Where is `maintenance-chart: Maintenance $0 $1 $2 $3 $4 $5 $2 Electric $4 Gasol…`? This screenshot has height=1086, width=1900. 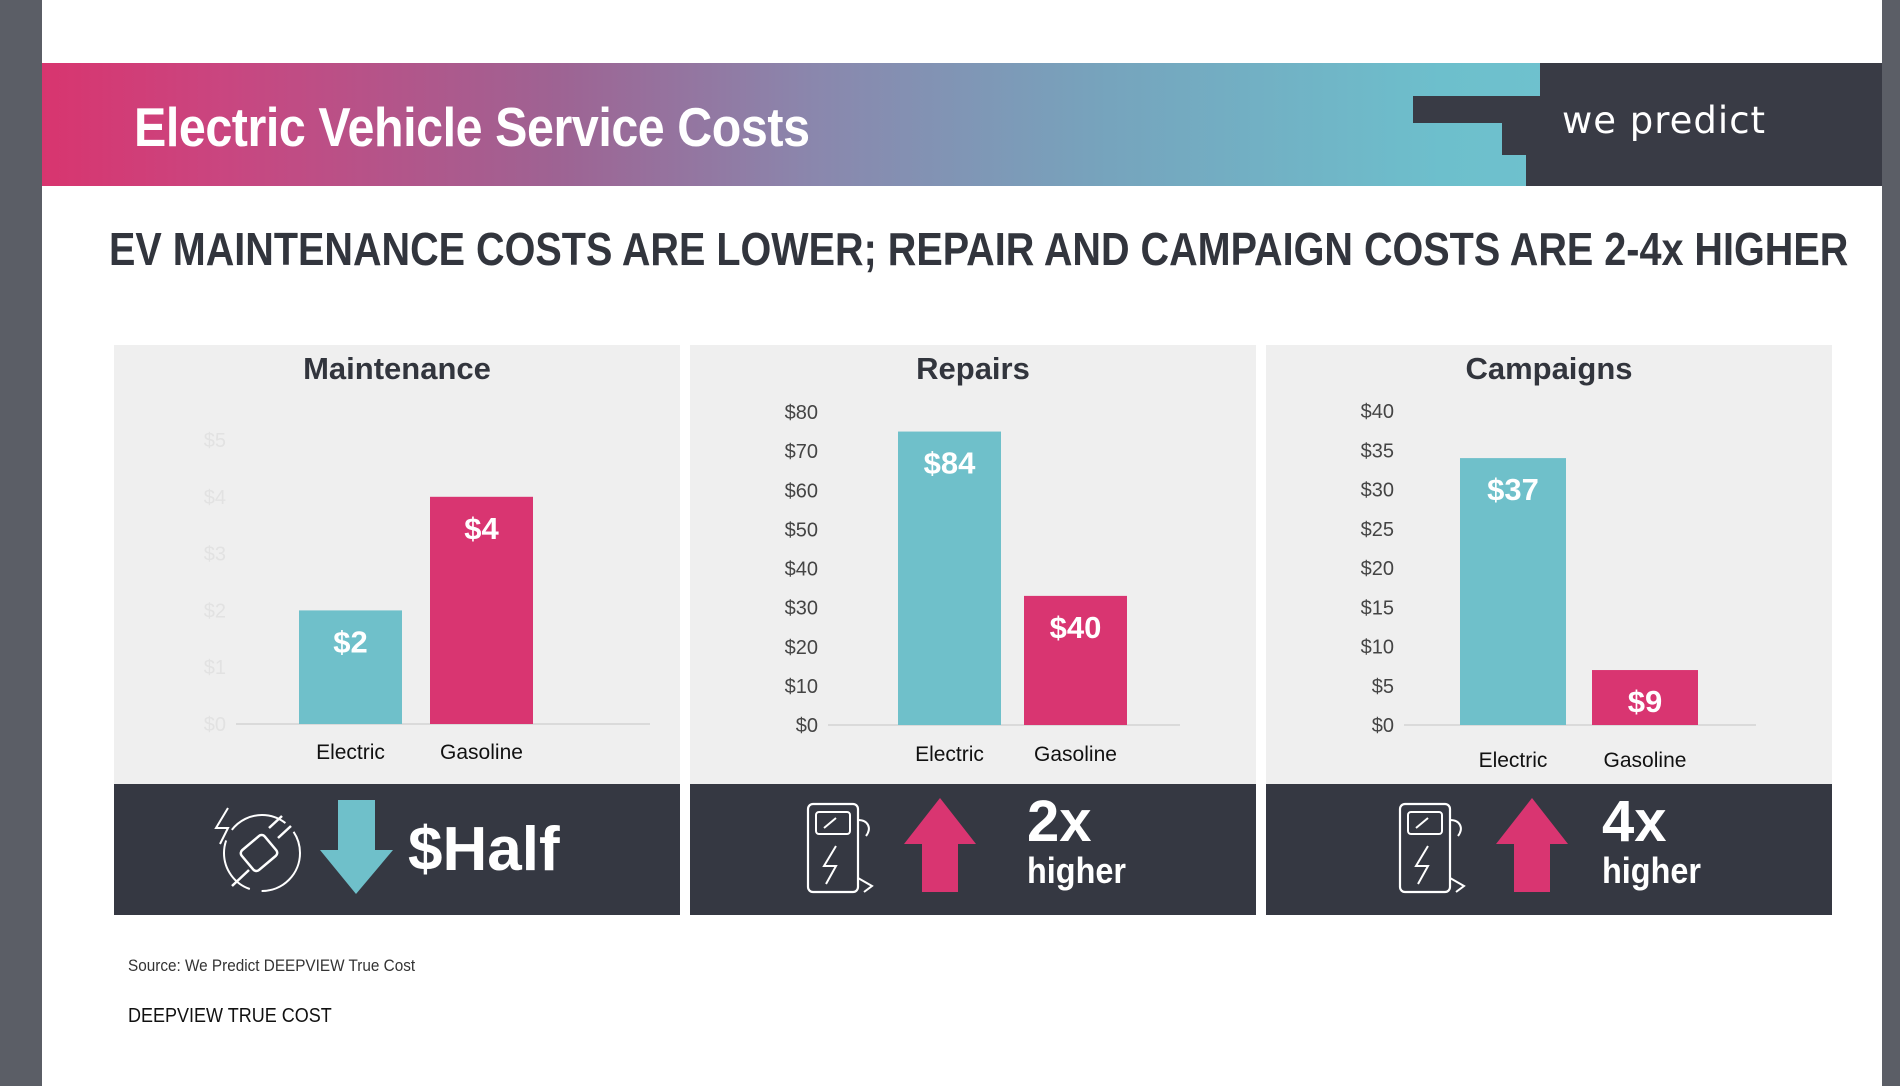
maintenance-chart: Maintenance $0 $1 $2 $3 $4 $5 $2 Electric $4 Gasol… is located at coordinates (427, 557).